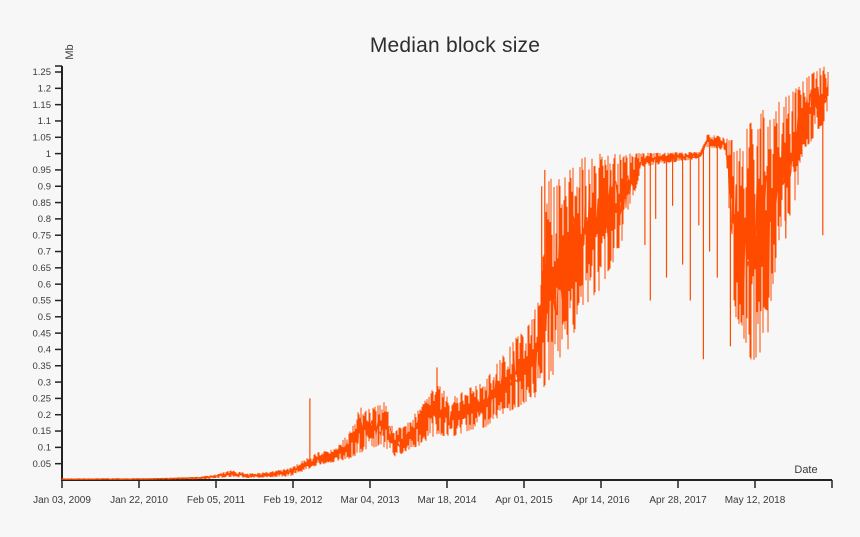 The width and height of the screenshot is (860, 537). I want to click on y-tick-label: 0.8, so click(44, 219).